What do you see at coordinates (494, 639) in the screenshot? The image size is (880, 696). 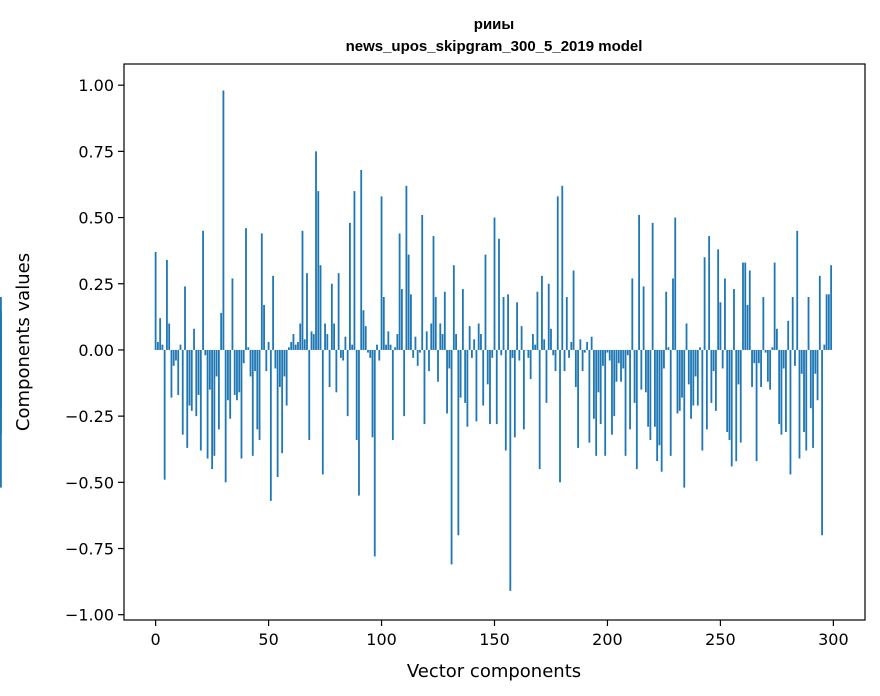 I see `x-tick-label: 150` at bounding box center [494, 639].